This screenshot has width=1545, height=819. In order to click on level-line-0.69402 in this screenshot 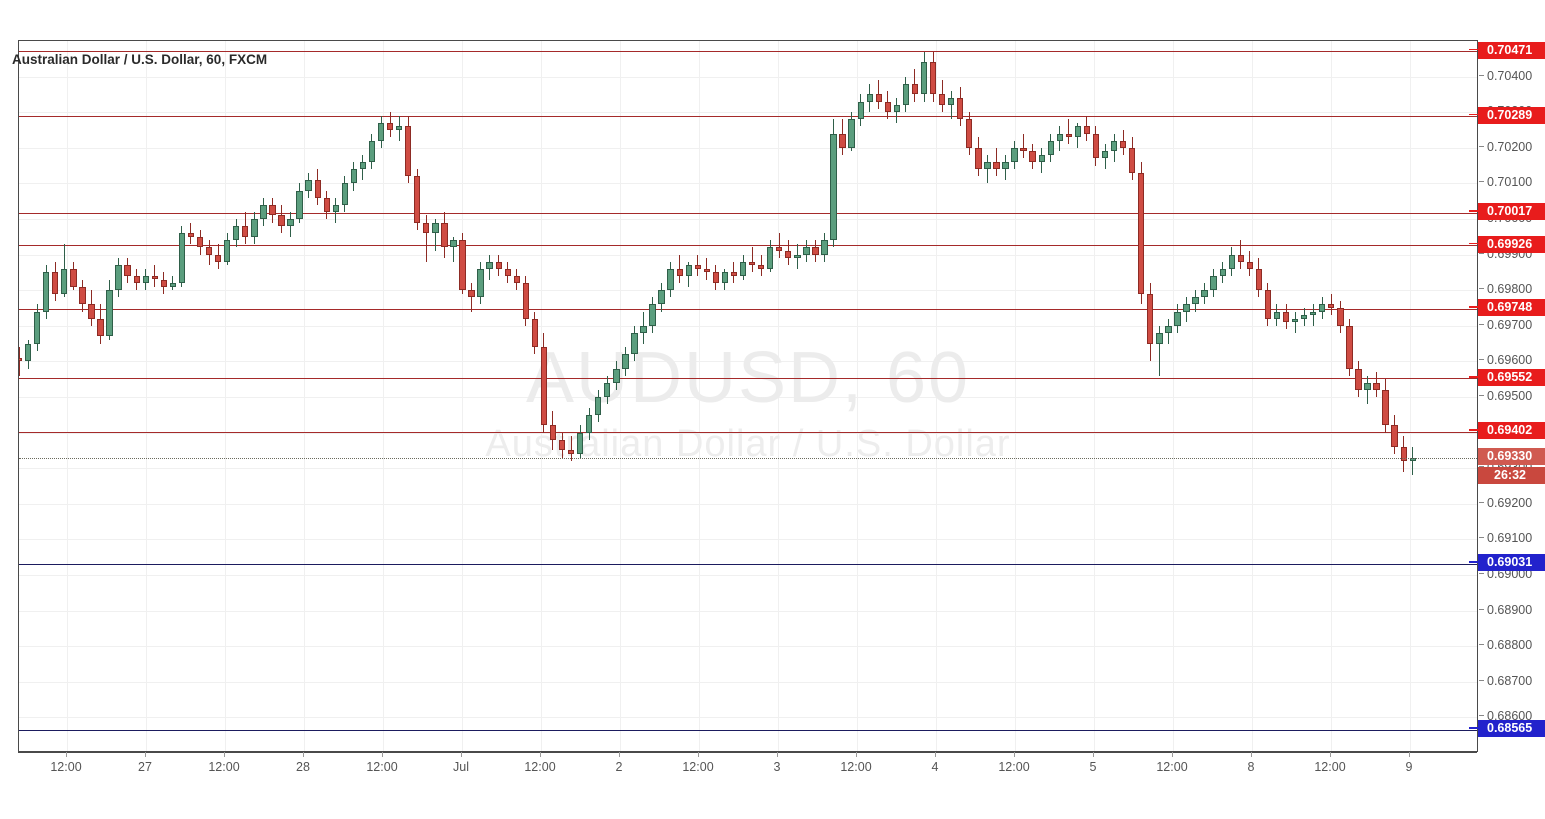, I will do `click(748, 432)`.